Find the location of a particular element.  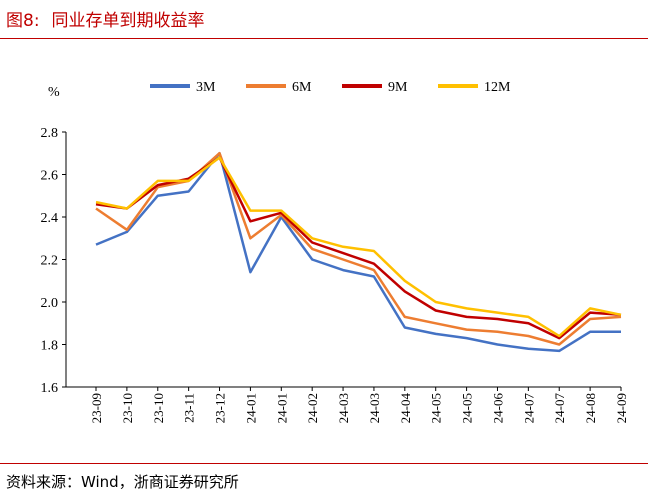

y-axis: 1.6 1.8 2.0 2.2 2.4 2.6 2.8 is located at coordinates (54, 261).